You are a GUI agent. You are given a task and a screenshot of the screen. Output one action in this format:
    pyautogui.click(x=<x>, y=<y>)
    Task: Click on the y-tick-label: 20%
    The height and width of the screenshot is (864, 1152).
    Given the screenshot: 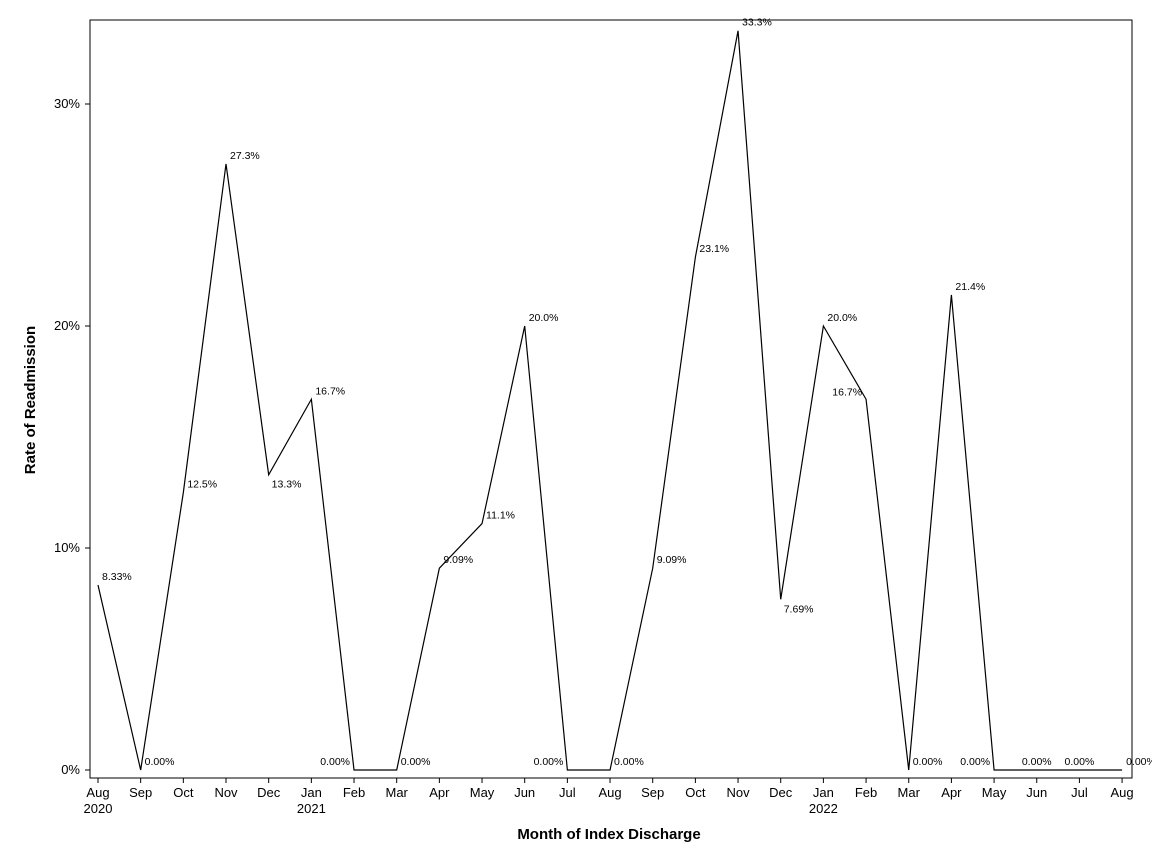 What is the action you would take?
    pyautogui.click(x=67, y=325)
    